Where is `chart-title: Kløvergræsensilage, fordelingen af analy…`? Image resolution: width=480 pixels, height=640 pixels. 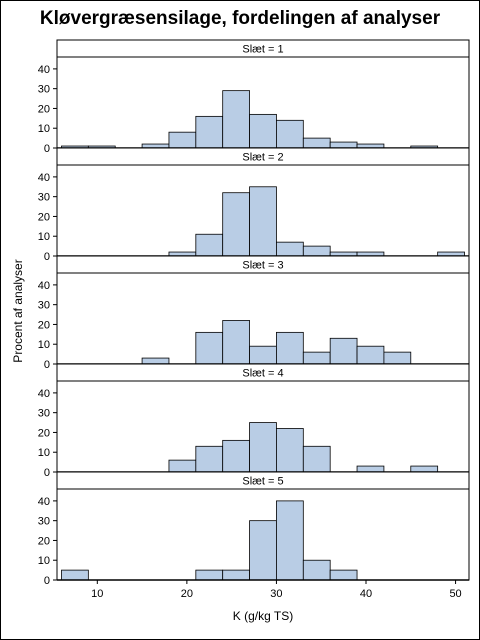 chart-title: Kløvergræsensilage, fordelingen af analy… is located at coordinates (240, 18).